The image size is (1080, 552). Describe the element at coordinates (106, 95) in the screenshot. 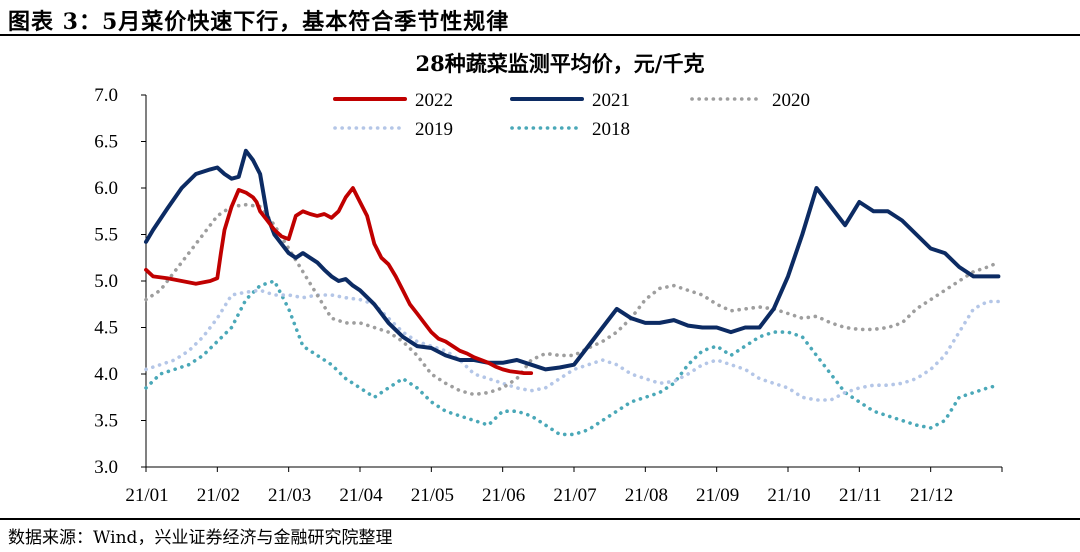

I see `y-tick-label: 7.0` at that location.